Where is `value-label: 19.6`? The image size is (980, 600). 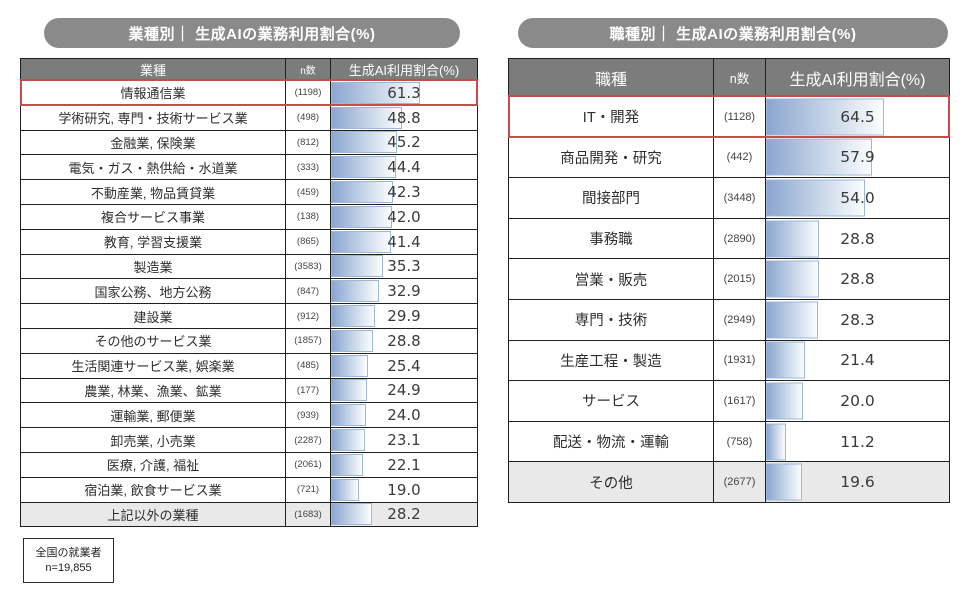
value-label: 19.6 is located at coordinates (857, 482).